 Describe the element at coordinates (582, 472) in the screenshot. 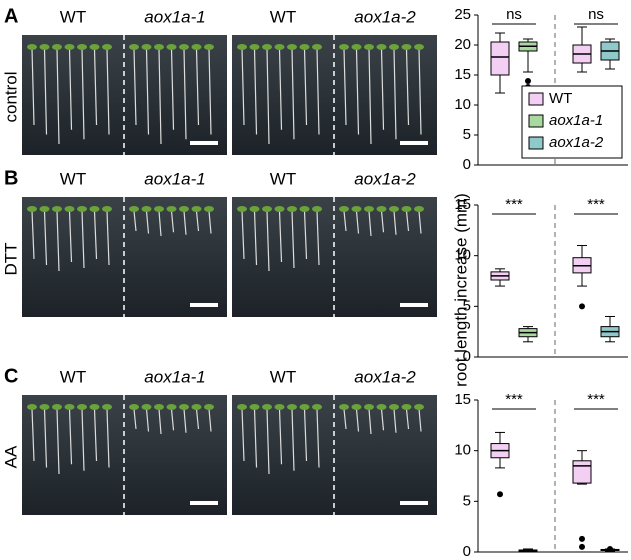

I see `box` at that location.